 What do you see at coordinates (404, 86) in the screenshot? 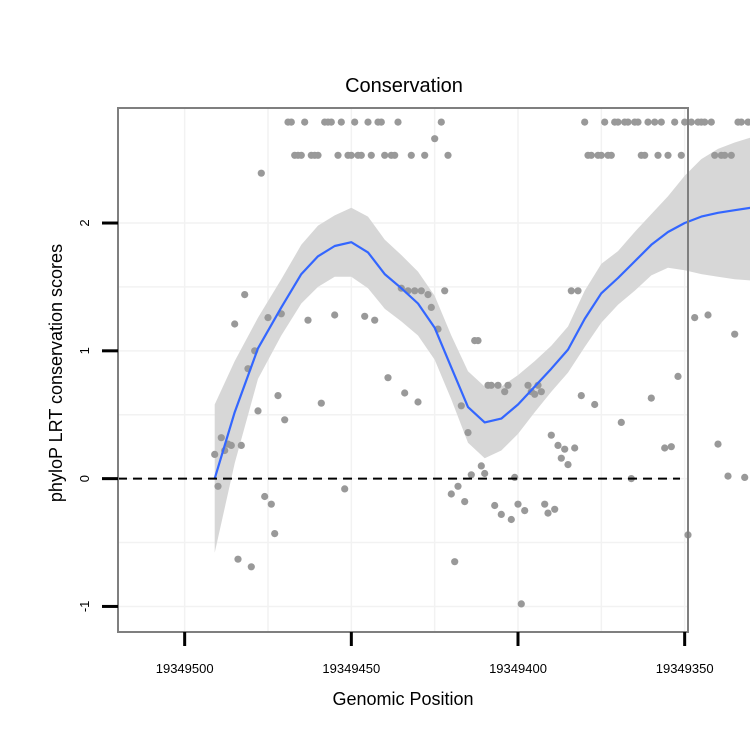
I see `chart-title: Conservation` at bounding box center [404, 86].